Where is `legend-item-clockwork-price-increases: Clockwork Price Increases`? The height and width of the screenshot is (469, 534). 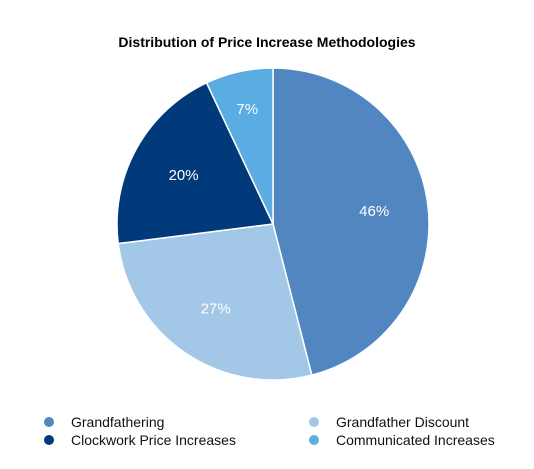
legend-item-clockwork-price-increases: Clockwork Price Increases is located at coordinates (140, 439).